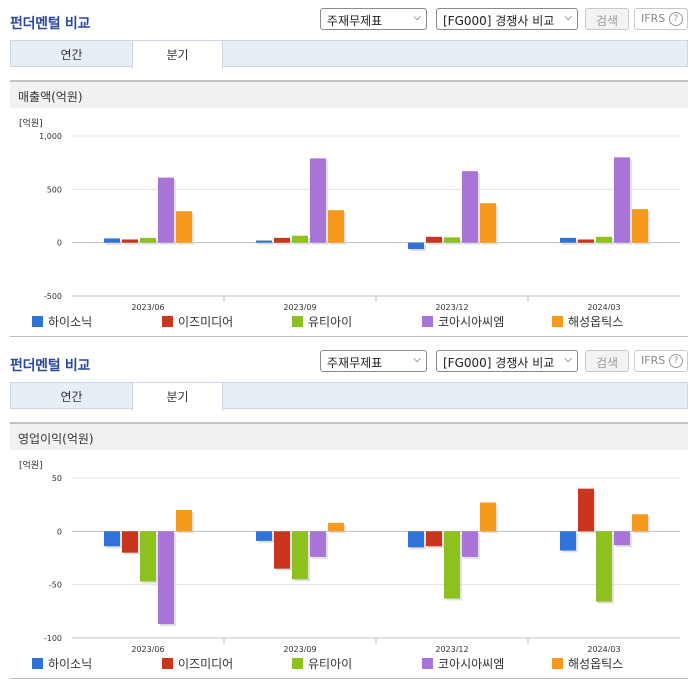 This screenshot has width=696, height=684. Describe the element at coordinates (57, 478) in the screenshot. I see `y-tick-label: 50` at that location.